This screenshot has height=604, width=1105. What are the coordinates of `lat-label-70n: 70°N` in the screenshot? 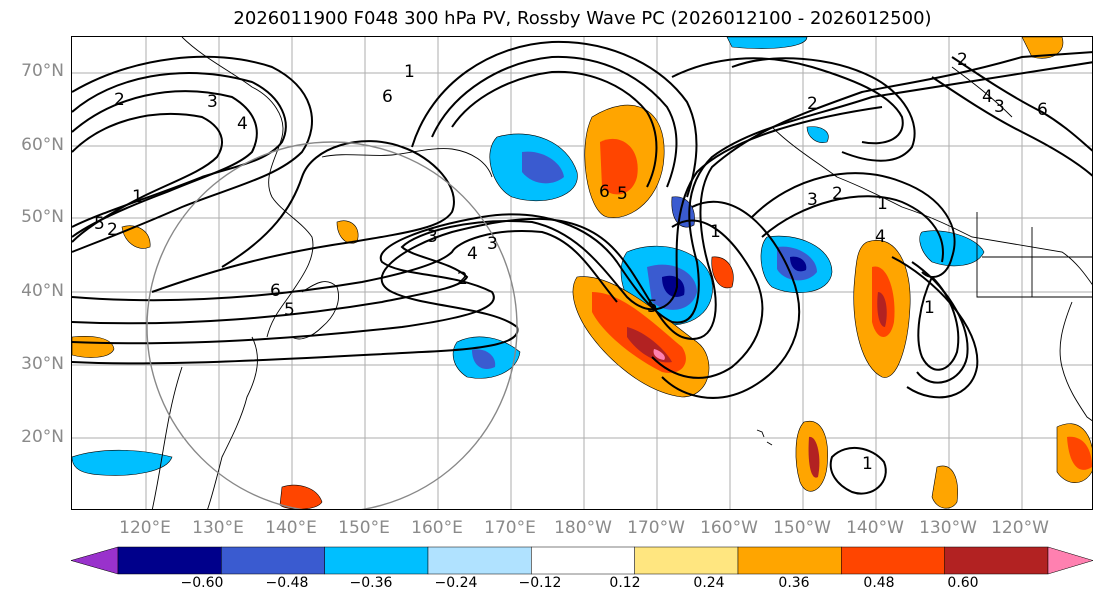 It's located at (42, 71).